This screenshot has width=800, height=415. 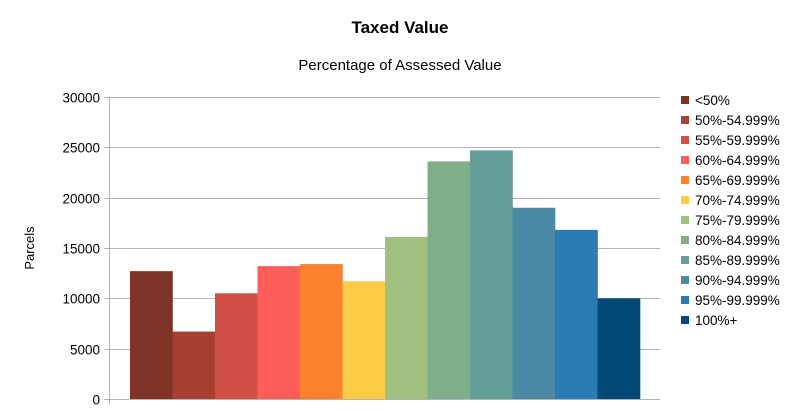 What do you see at coordinates (81, 299) in the screenshot?
I see `y-tick-label: 10000` at bounding box center [81, 299].